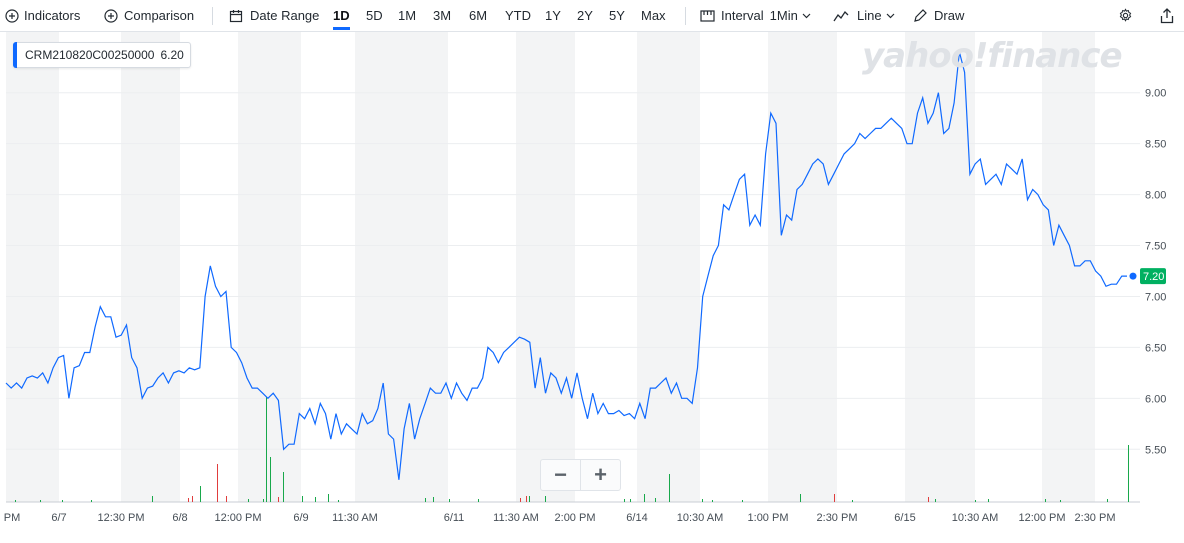  What do you see at coordinates (1155, 272) in the screenshot?
I see `y-axis: 9.00 8.50 8.00 7.50 7.00 6.50 6.00 5.50` at bounding box center [1155, 272].